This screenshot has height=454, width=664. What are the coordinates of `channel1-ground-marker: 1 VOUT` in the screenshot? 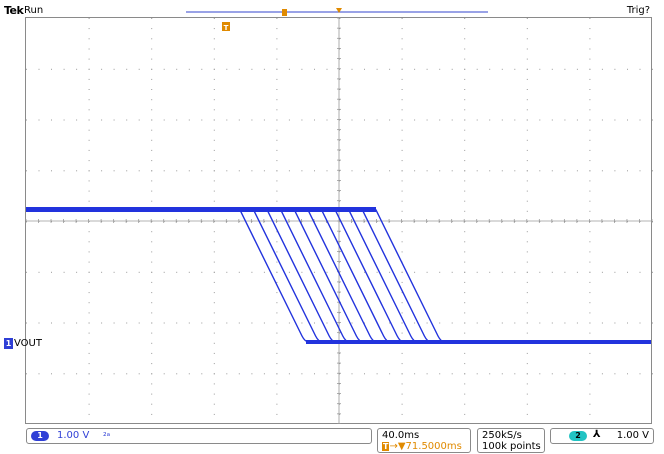 It's located at (23, 343).